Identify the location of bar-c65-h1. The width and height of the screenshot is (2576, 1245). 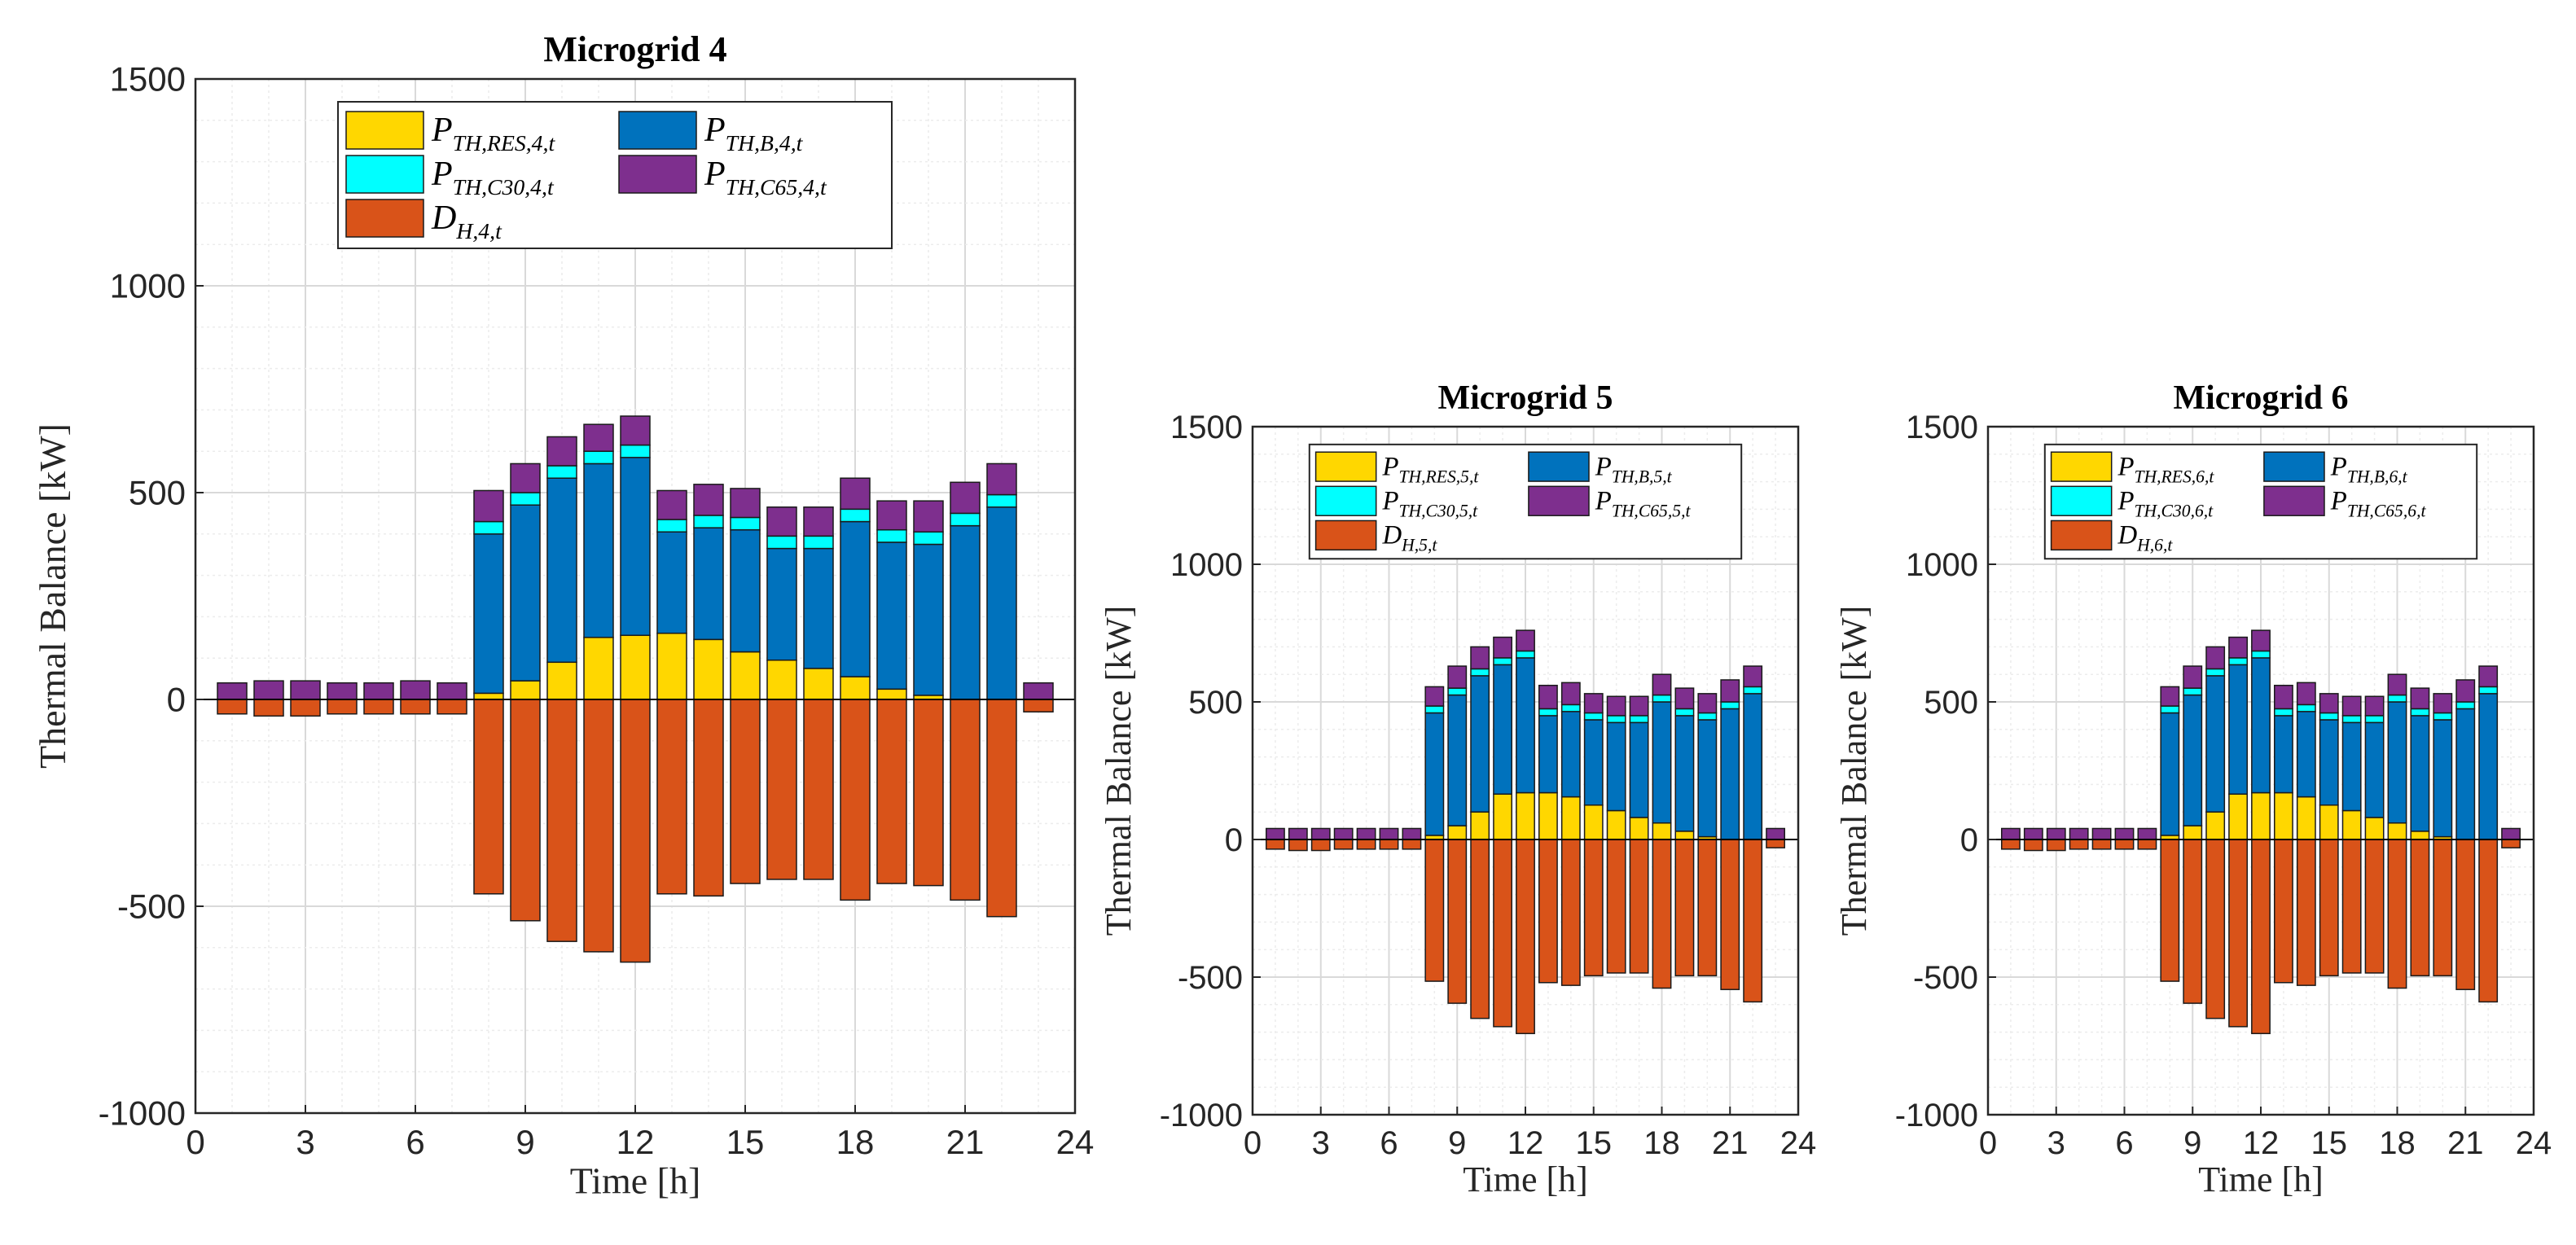
(1275, 833).